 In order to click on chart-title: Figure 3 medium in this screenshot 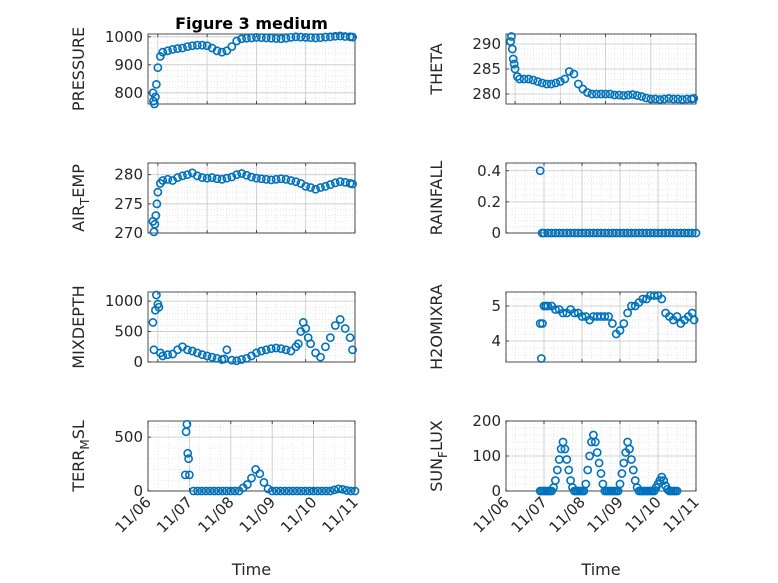, I will do `click(251, 23)`.